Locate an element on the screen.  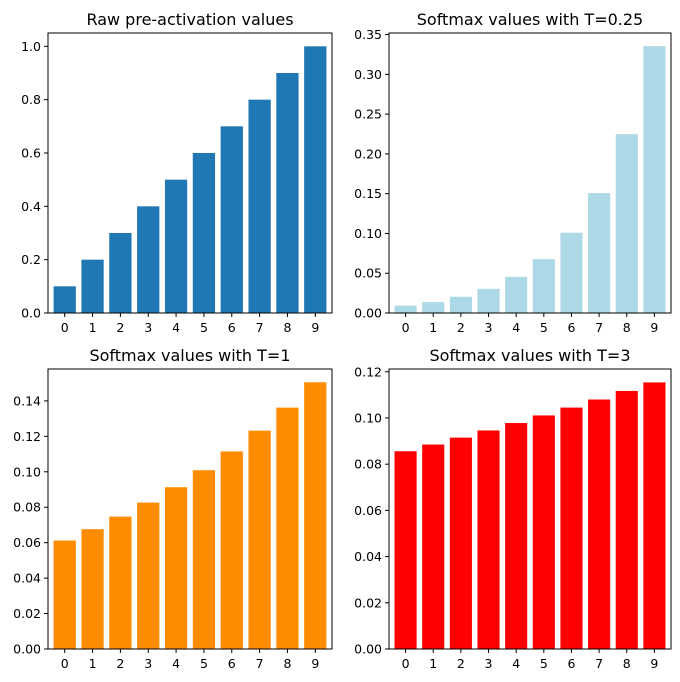
y-tick-label: 0.2 is located at coordinates (31, 259).